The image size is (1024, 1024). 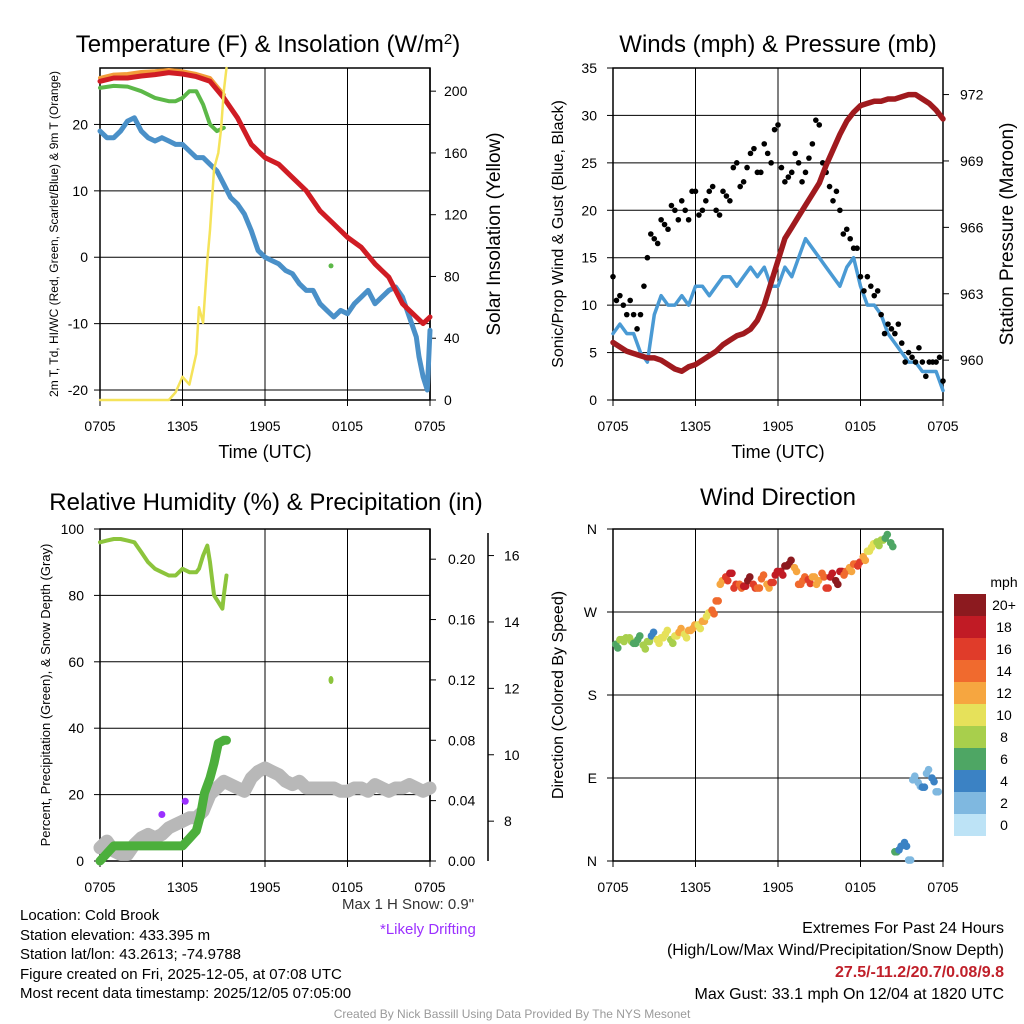 I want to click on temp-y-tick-label: -10, so click(x=78, y=324).